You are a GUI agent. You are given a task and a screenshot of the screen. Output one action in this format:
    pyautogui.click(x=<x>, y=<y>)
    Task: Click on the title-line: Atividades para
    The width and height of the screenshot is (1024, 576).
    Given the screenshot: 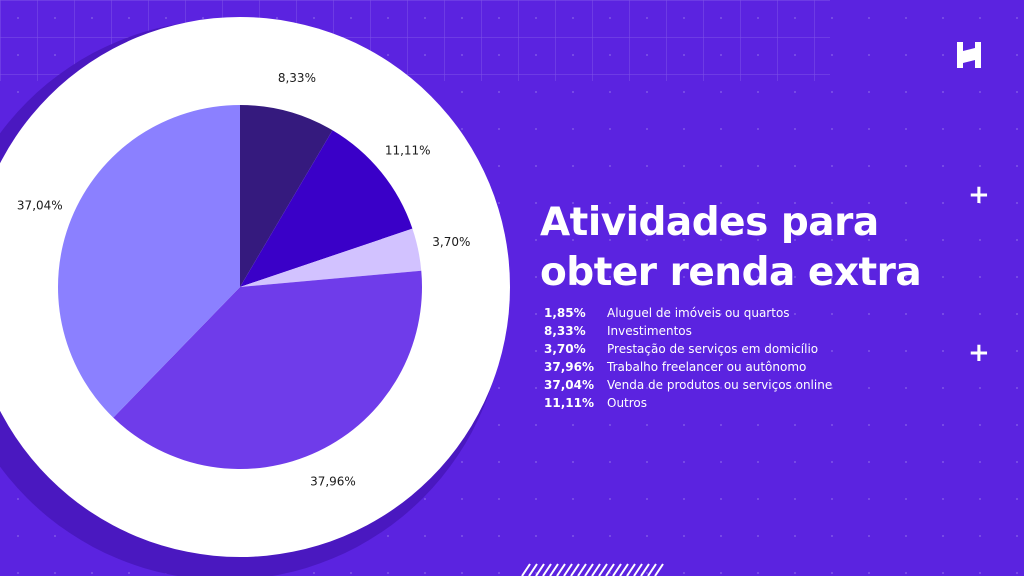 What is the action you would take?
    pyautogui.click(x=709, y=222)
    